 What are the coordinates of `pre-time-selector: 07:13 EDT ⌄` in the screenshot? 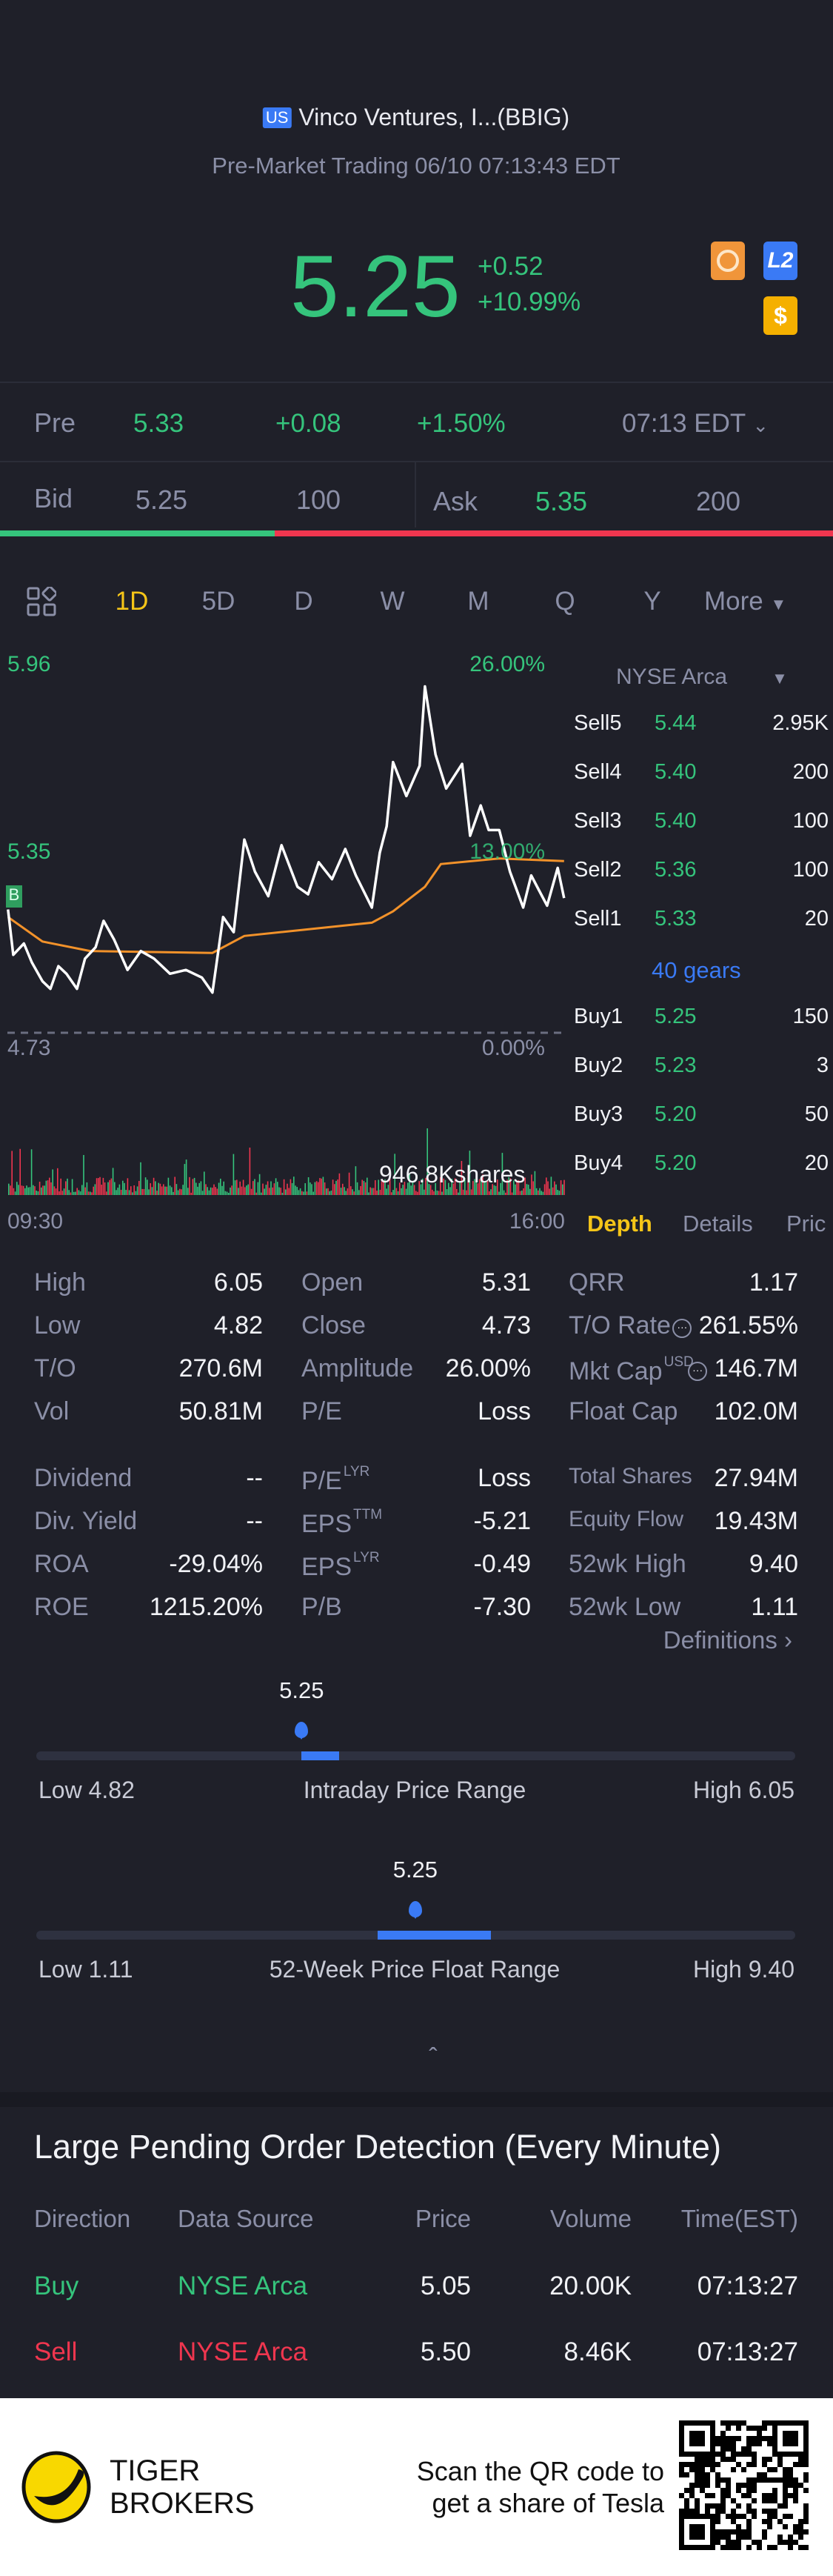 It's located at (695, 424).